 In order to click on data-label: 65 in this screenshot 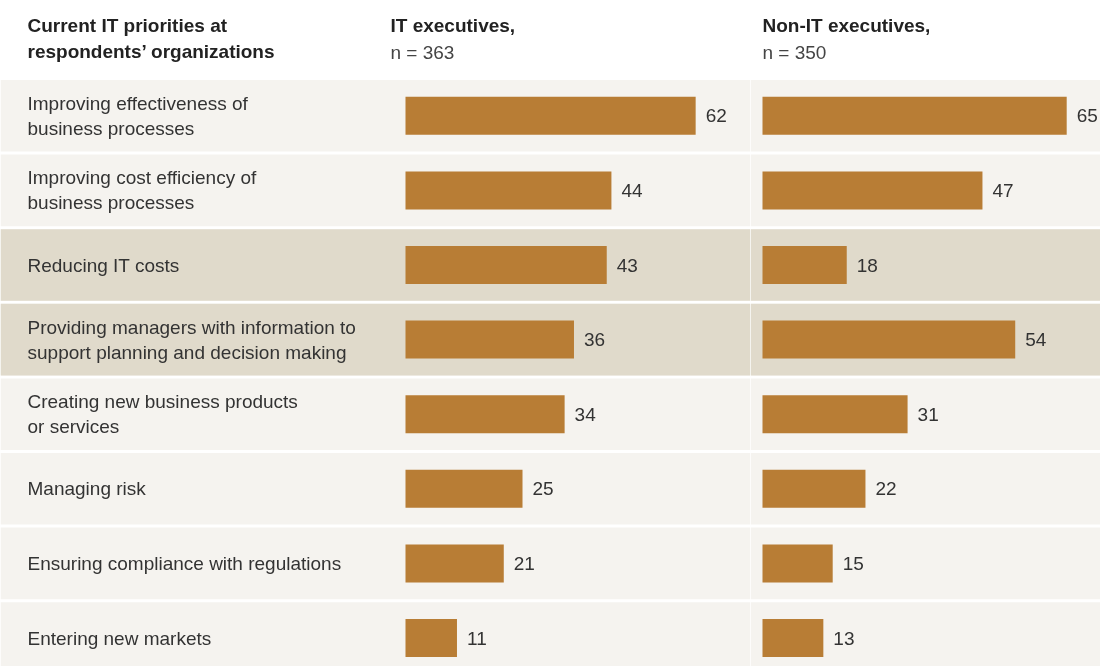, I will do `click(1087, 116)`.